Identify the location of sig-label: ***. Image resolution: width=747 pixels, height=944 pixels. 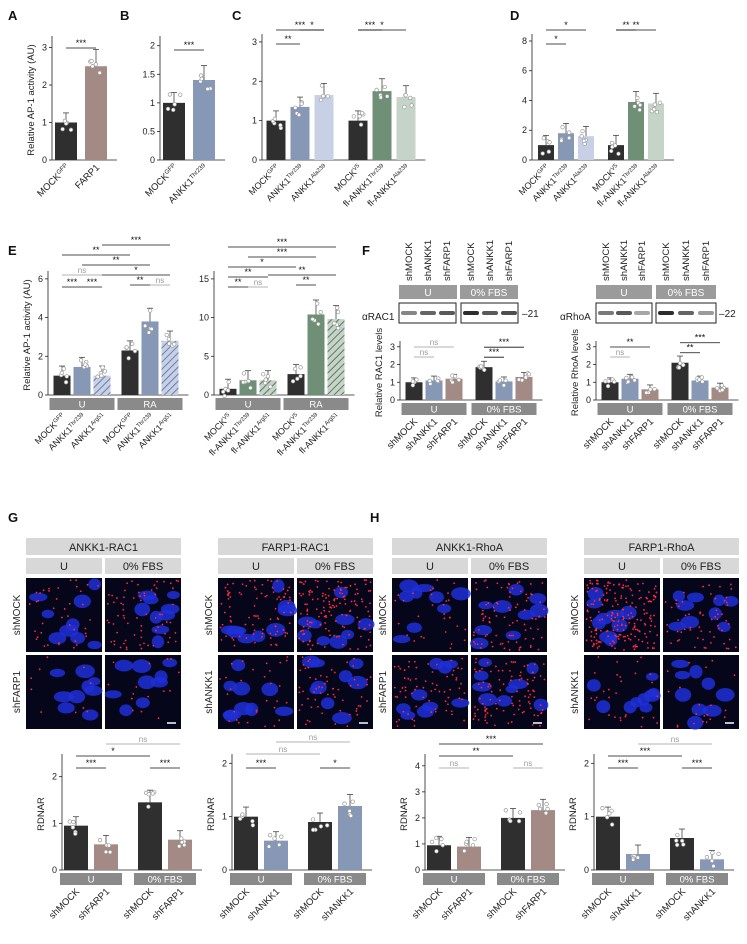
(261, 763).